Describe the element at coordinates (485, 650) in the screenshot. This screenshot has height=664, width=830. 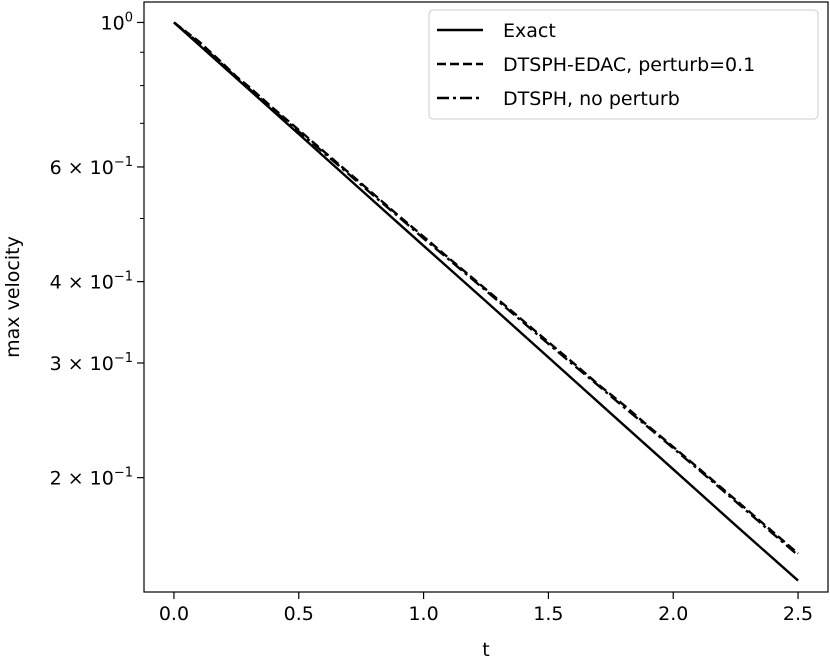
I see `x-axis-label: t` at that location.